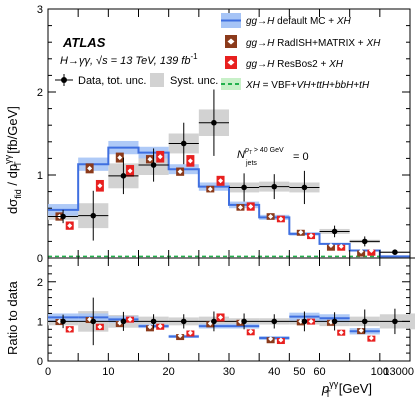 This screenshot has width=415, height=403. What do you see at coordinates (295, 64) in the screenshot?
I see `svg-text: gg→H ResBos2 + XH` at bounding box center [295, 64].